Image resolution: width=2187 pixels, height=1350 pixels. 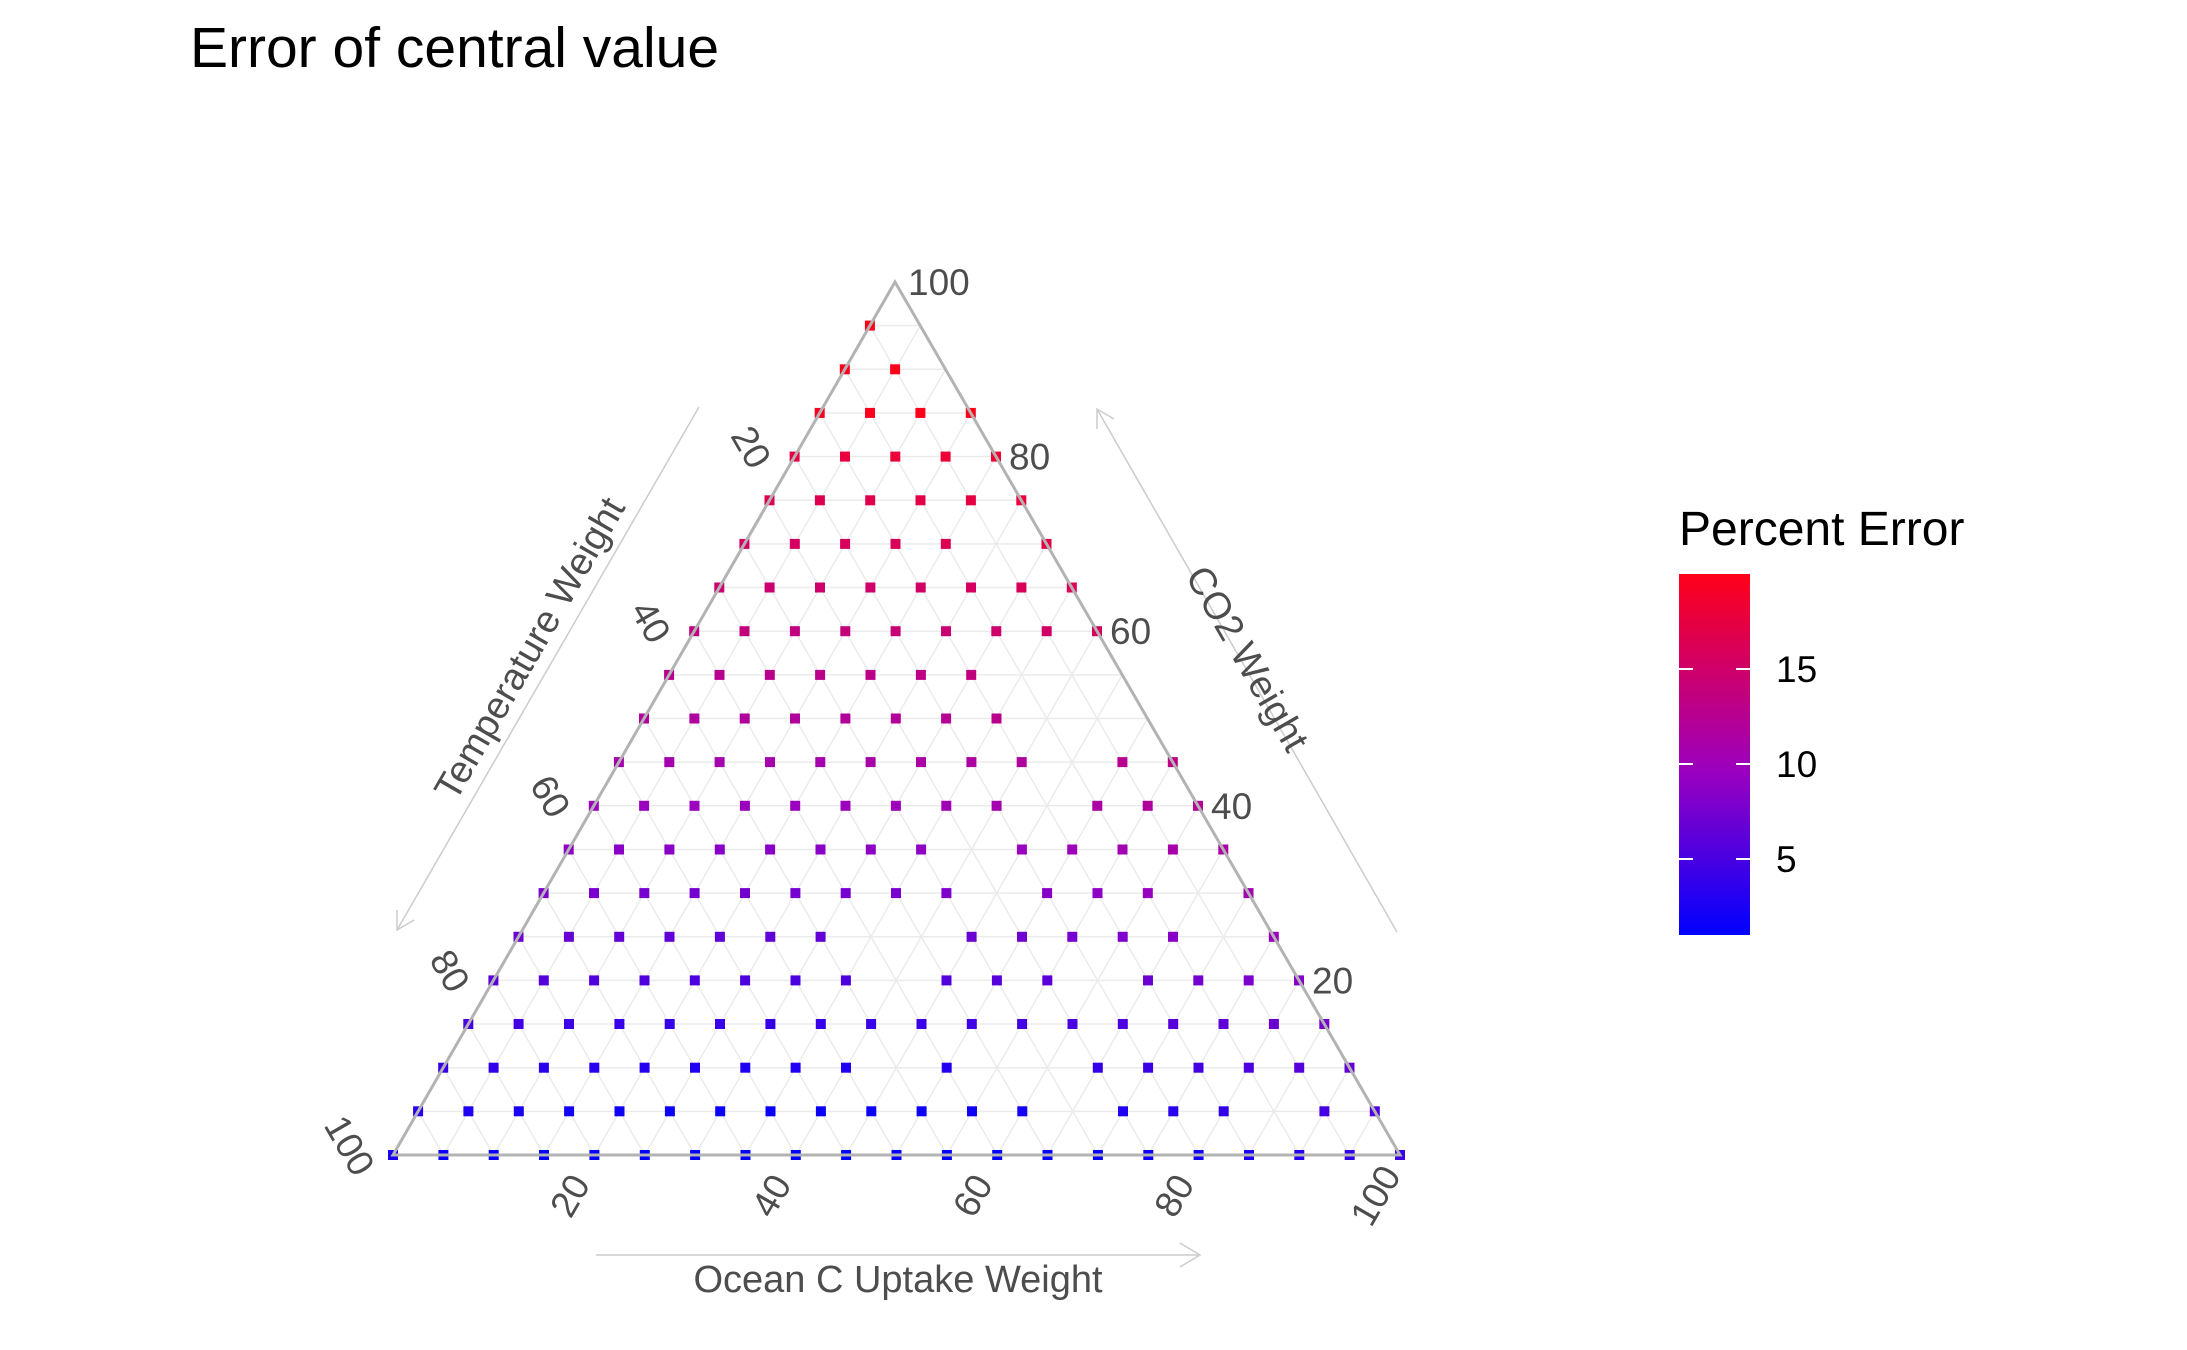 I want to click on co2-axis-title: CO2 Weight, so click(x=1247, y=659).